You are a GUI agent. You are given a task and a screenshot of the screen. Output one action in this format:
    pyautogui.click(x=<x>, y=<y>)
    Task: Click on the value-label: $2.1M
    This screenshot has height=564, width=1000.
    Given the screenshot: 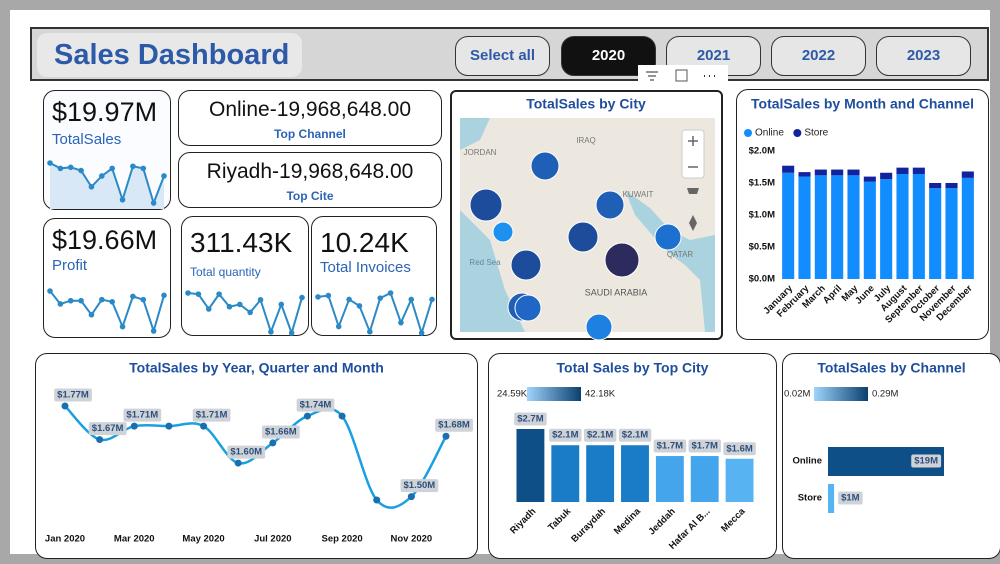 What is the action you would take?
    pyautogui.click(x=565, y=435)
    